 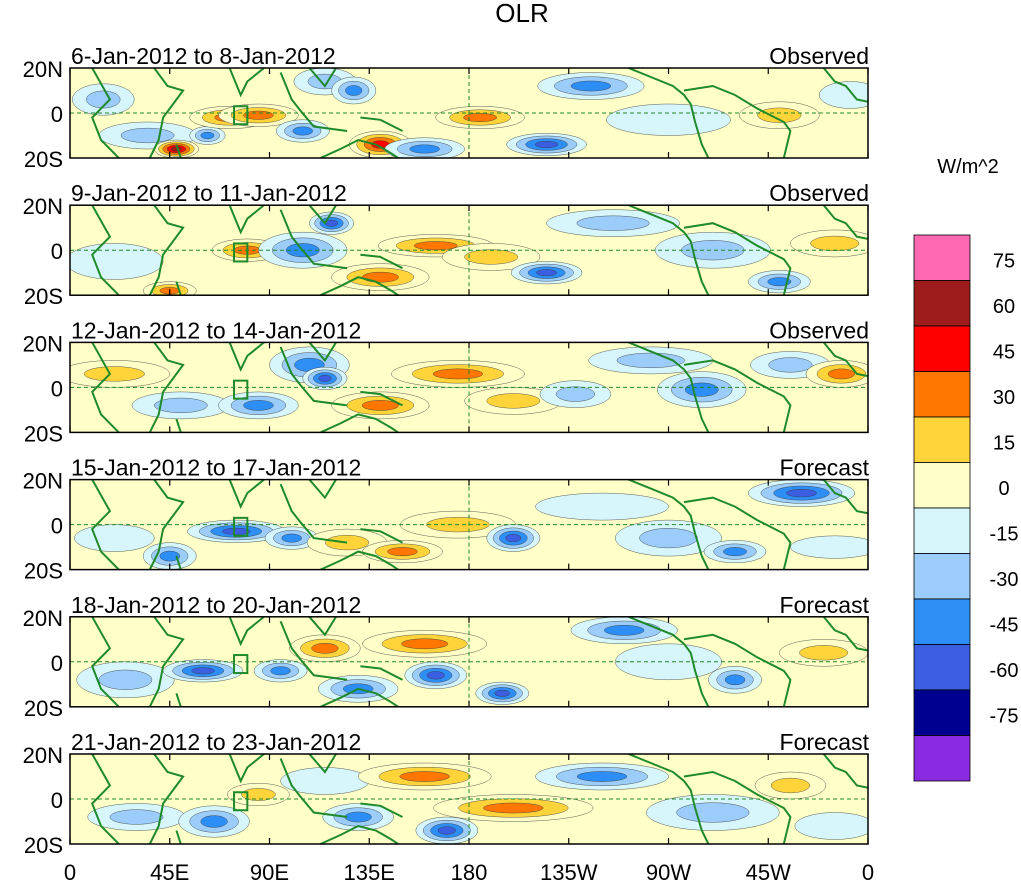 I want to click on x-tick-label: 45W, so click(x=768, y=872).